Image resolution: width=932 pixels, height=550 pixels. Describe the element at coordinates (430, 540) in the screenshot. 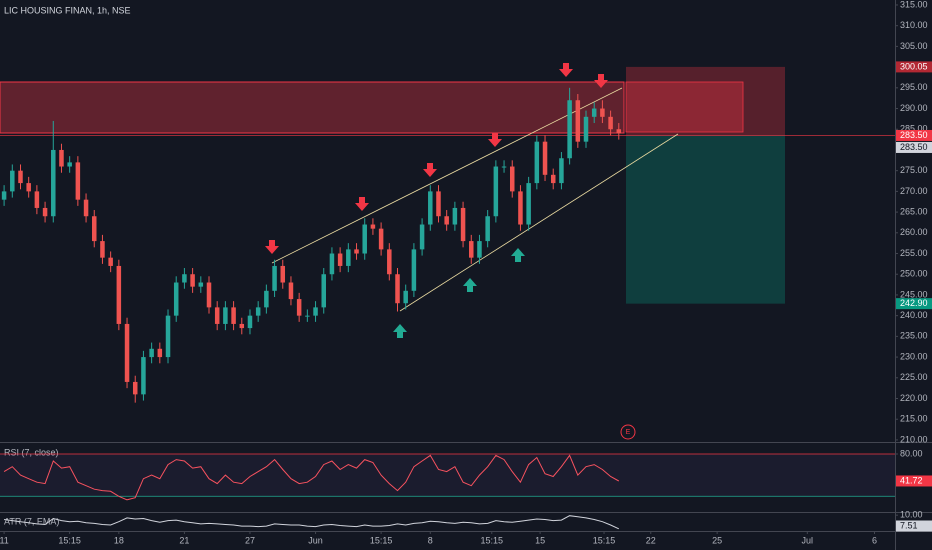

I see `x-tick-label: 8` at that location.